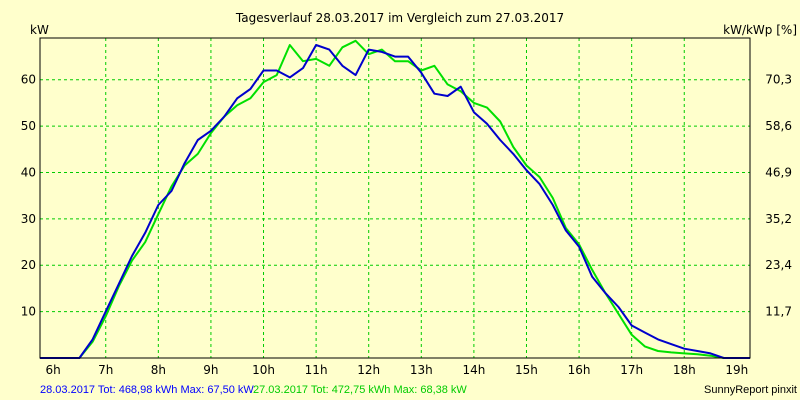  Describe the element at coordinates (360, 390) in the screenshot. I see `footer-series-2-summary: 27.03.2017 Tot: 472,75 kWh Max: 68,38 kW` at that location.